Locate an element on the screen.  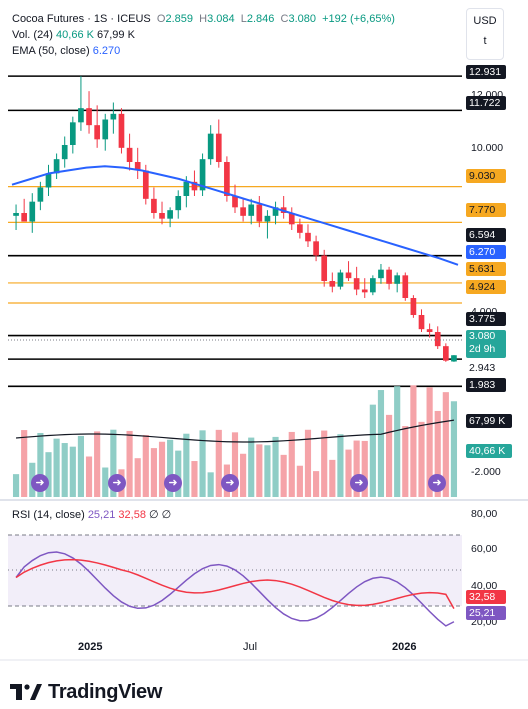
legend-ema-row: EMA (50, close) 6.270 is located at coordinates (203, 51).